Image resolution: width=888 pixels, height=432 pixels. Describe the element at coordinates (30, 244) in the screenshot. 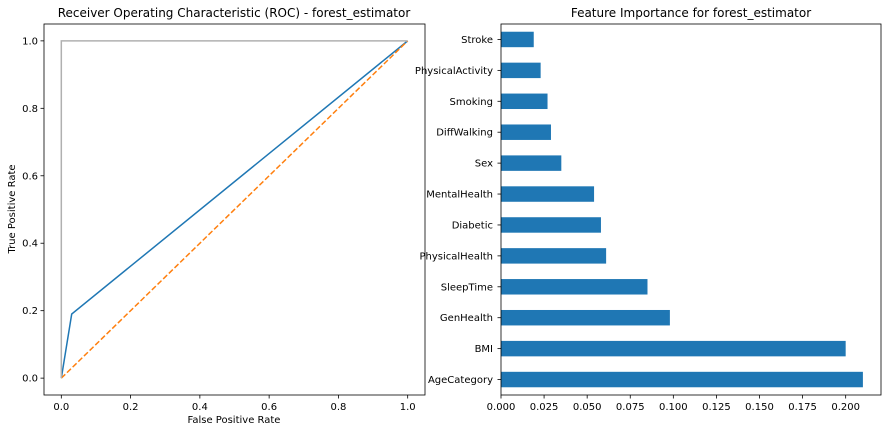

I see `roc-y-tick-label: 0.4` at that location.